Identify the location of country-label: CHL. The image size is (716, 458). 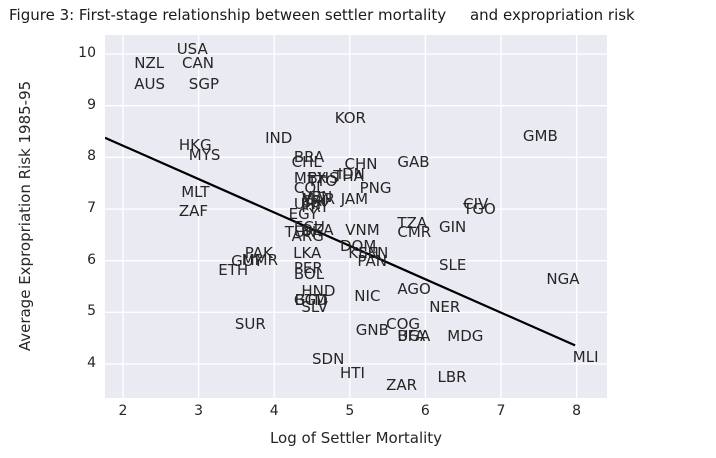
(306, 161).